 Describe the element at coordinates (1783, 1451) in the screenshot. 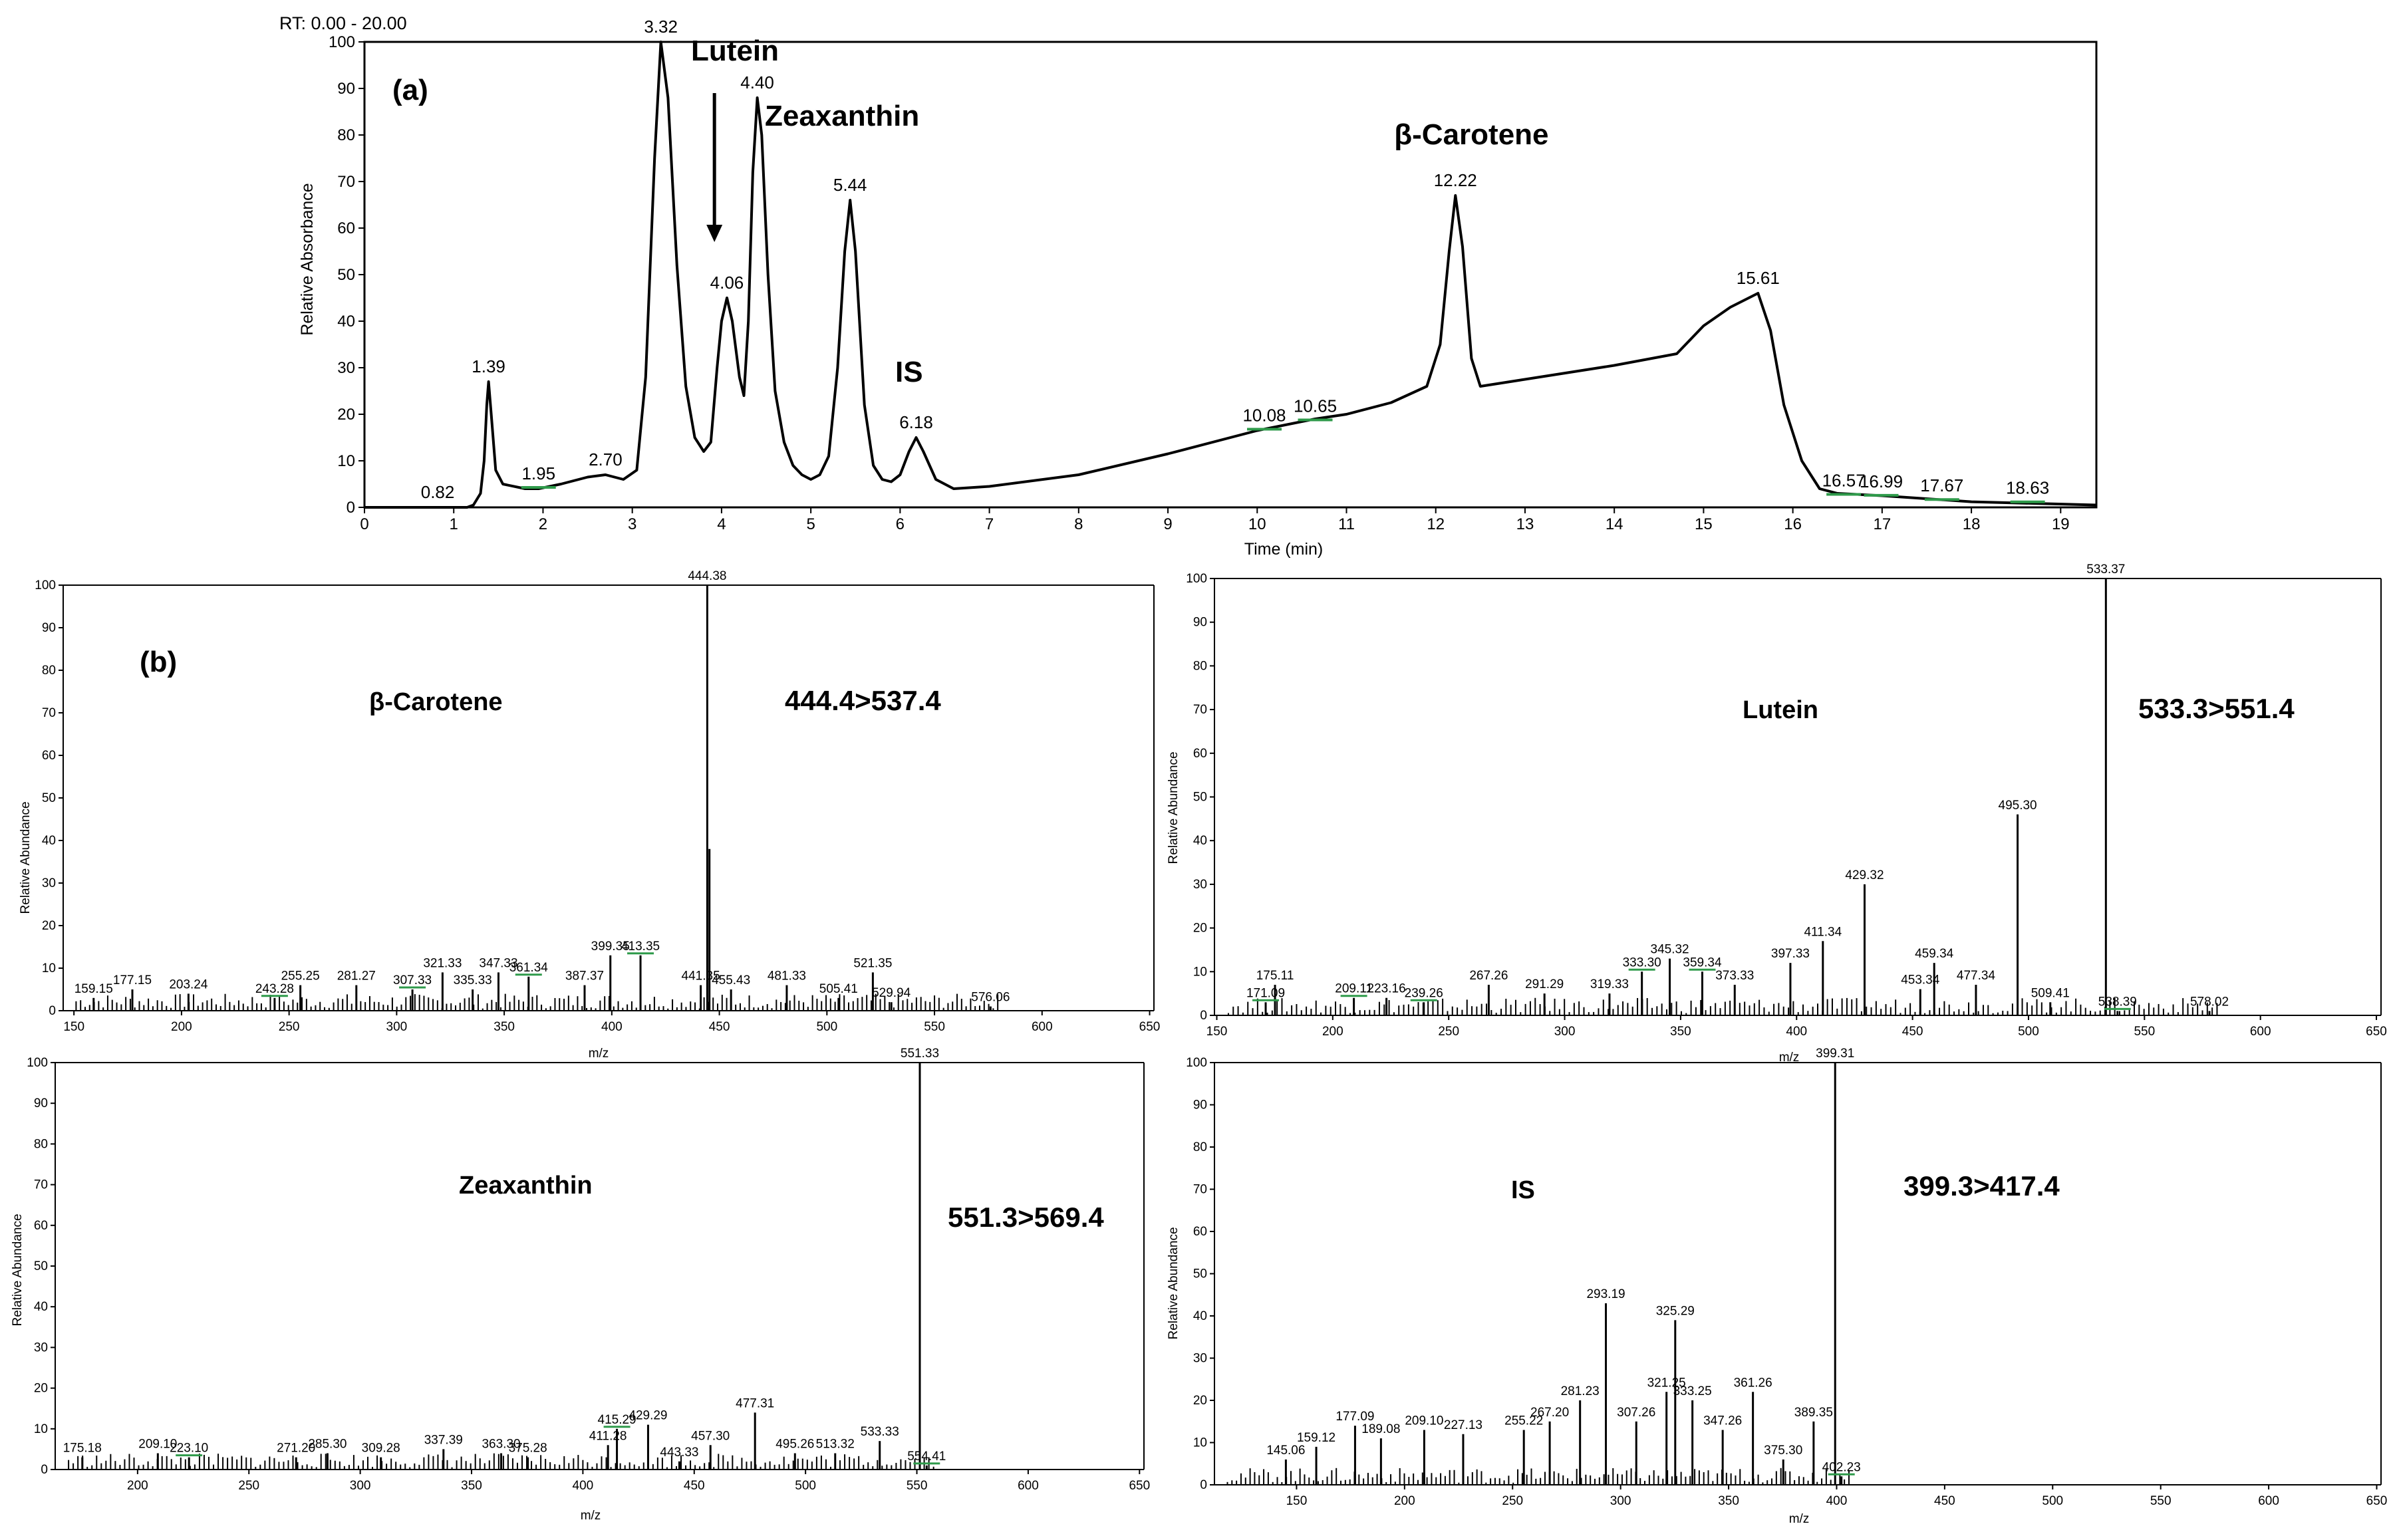

I see `ms-peak-label: 375.30` at that location.